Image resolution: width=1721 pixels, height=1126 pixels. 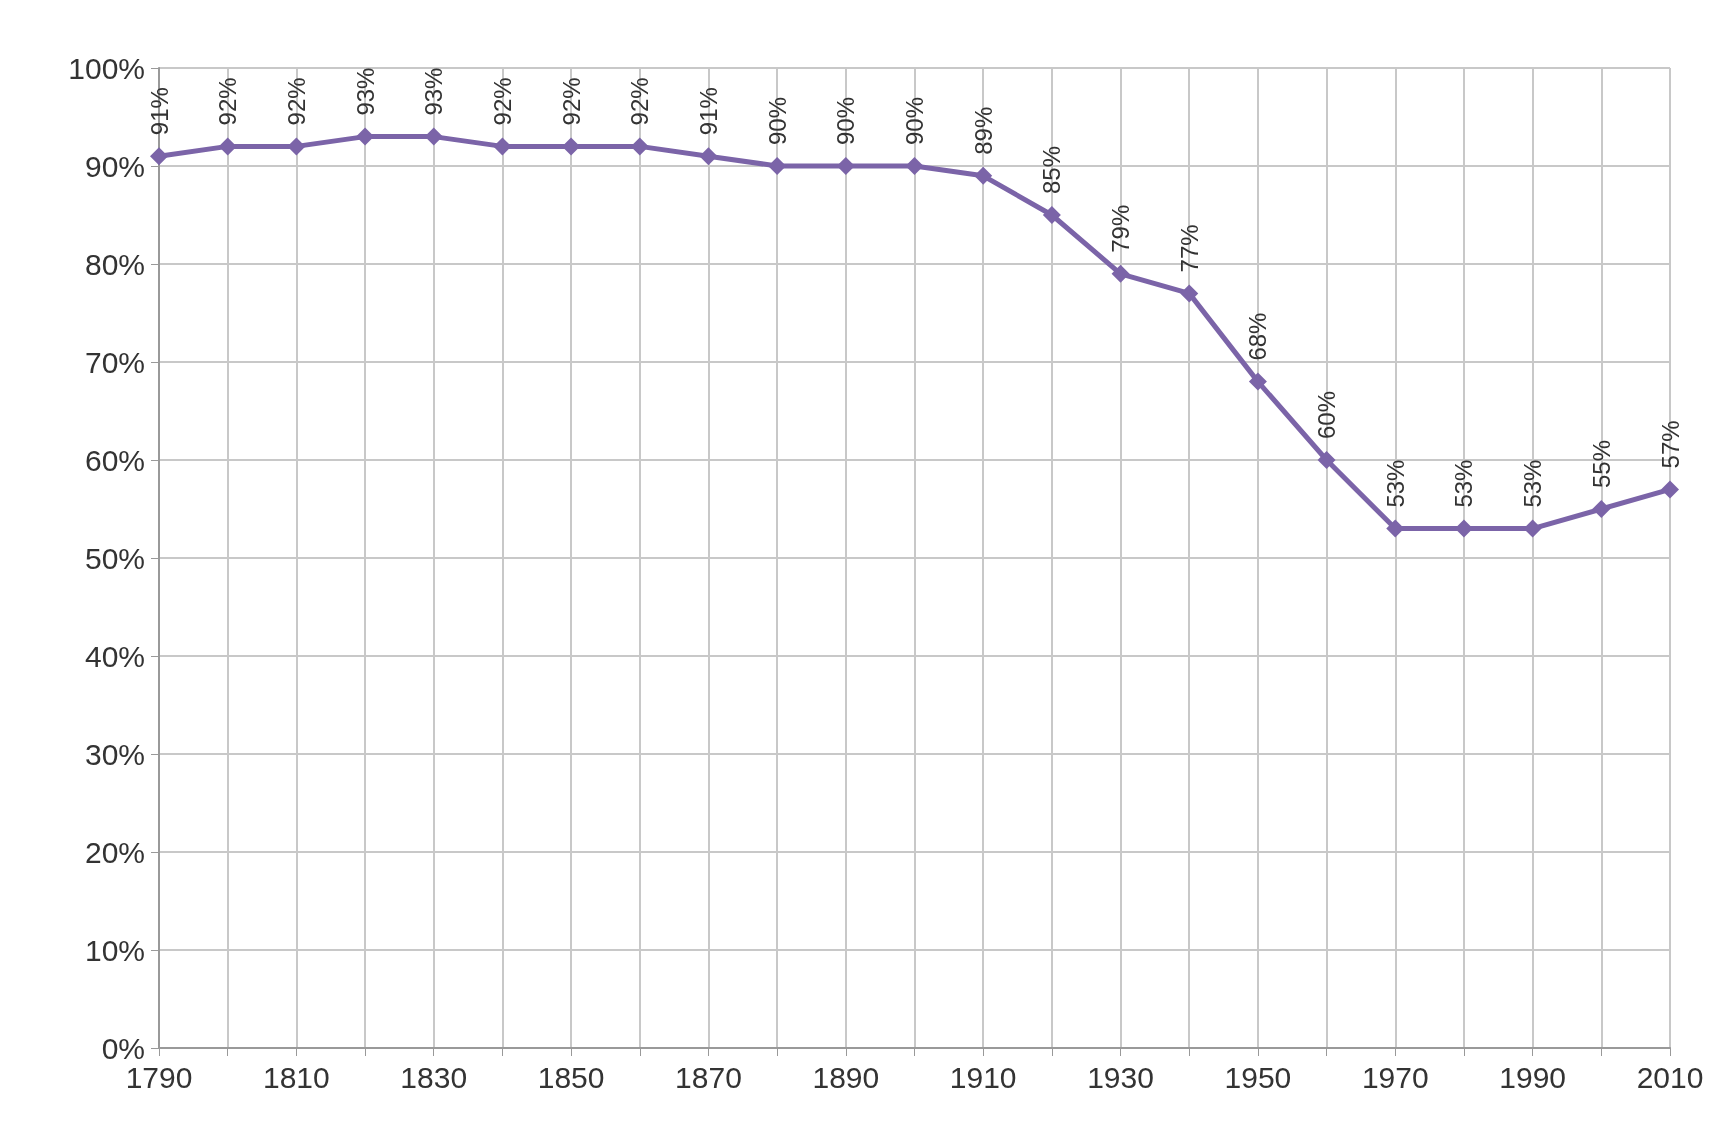 What do you see at coordinates (1258, 1077) in the screenshot?
I see `x-tick-label: 1950` at bounding box center [1258, 1077].